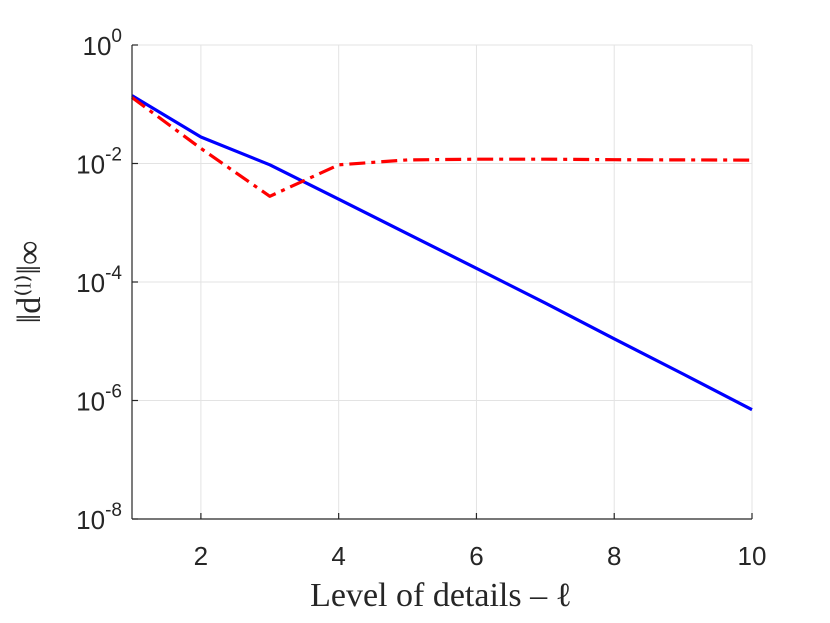  I want to click on x-tick-label: 10, so click(752, 556).